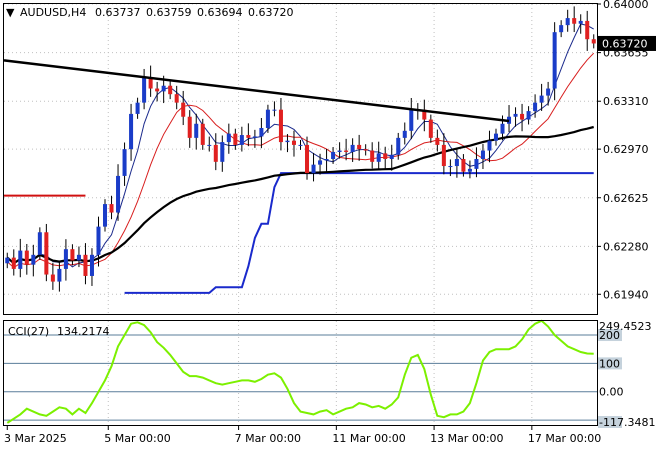 This screenshot has height=454, width=660. I want to click on current-price-box, so click(627, 43).